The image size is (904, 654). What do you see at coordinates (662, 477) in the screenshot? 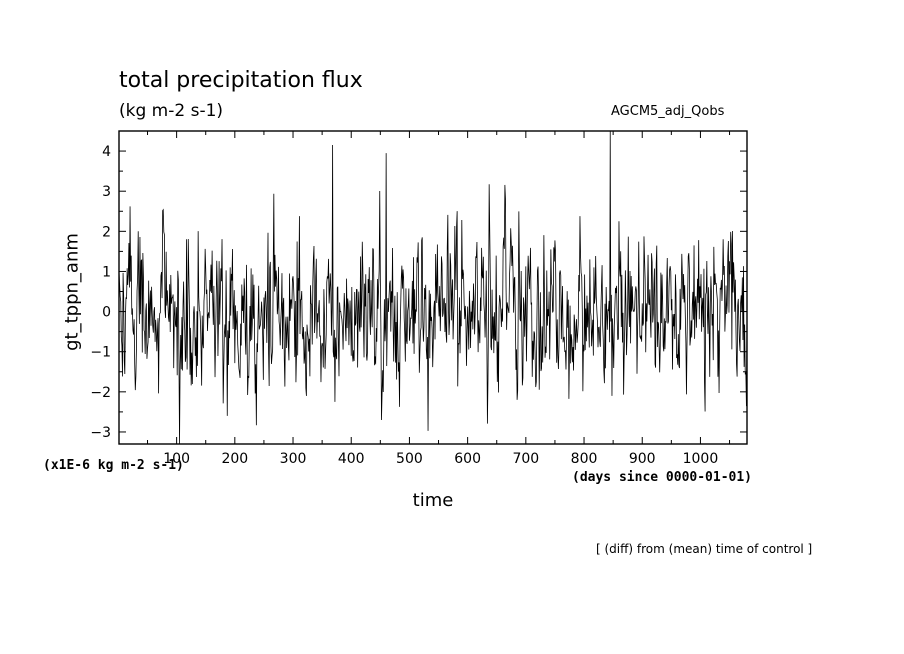
I see `x-axis-units: (days since 0000-01-01)` at bounding box center [662, 477].